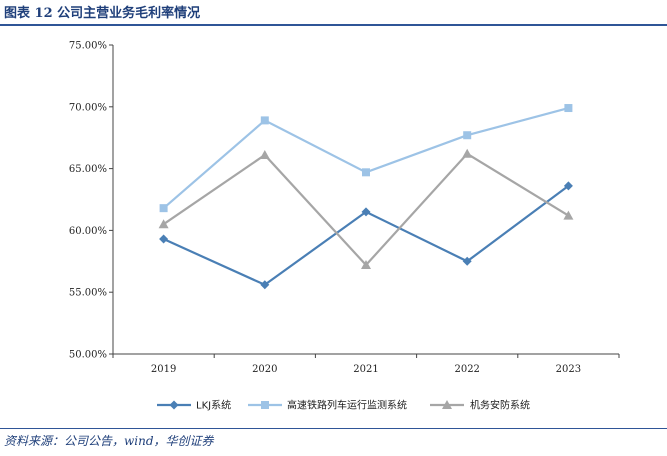 The height and width of the screenshot is (456, 667). I want to click on legend-label-2: 高速铁路列车运行监测系统, so click(347, 405).